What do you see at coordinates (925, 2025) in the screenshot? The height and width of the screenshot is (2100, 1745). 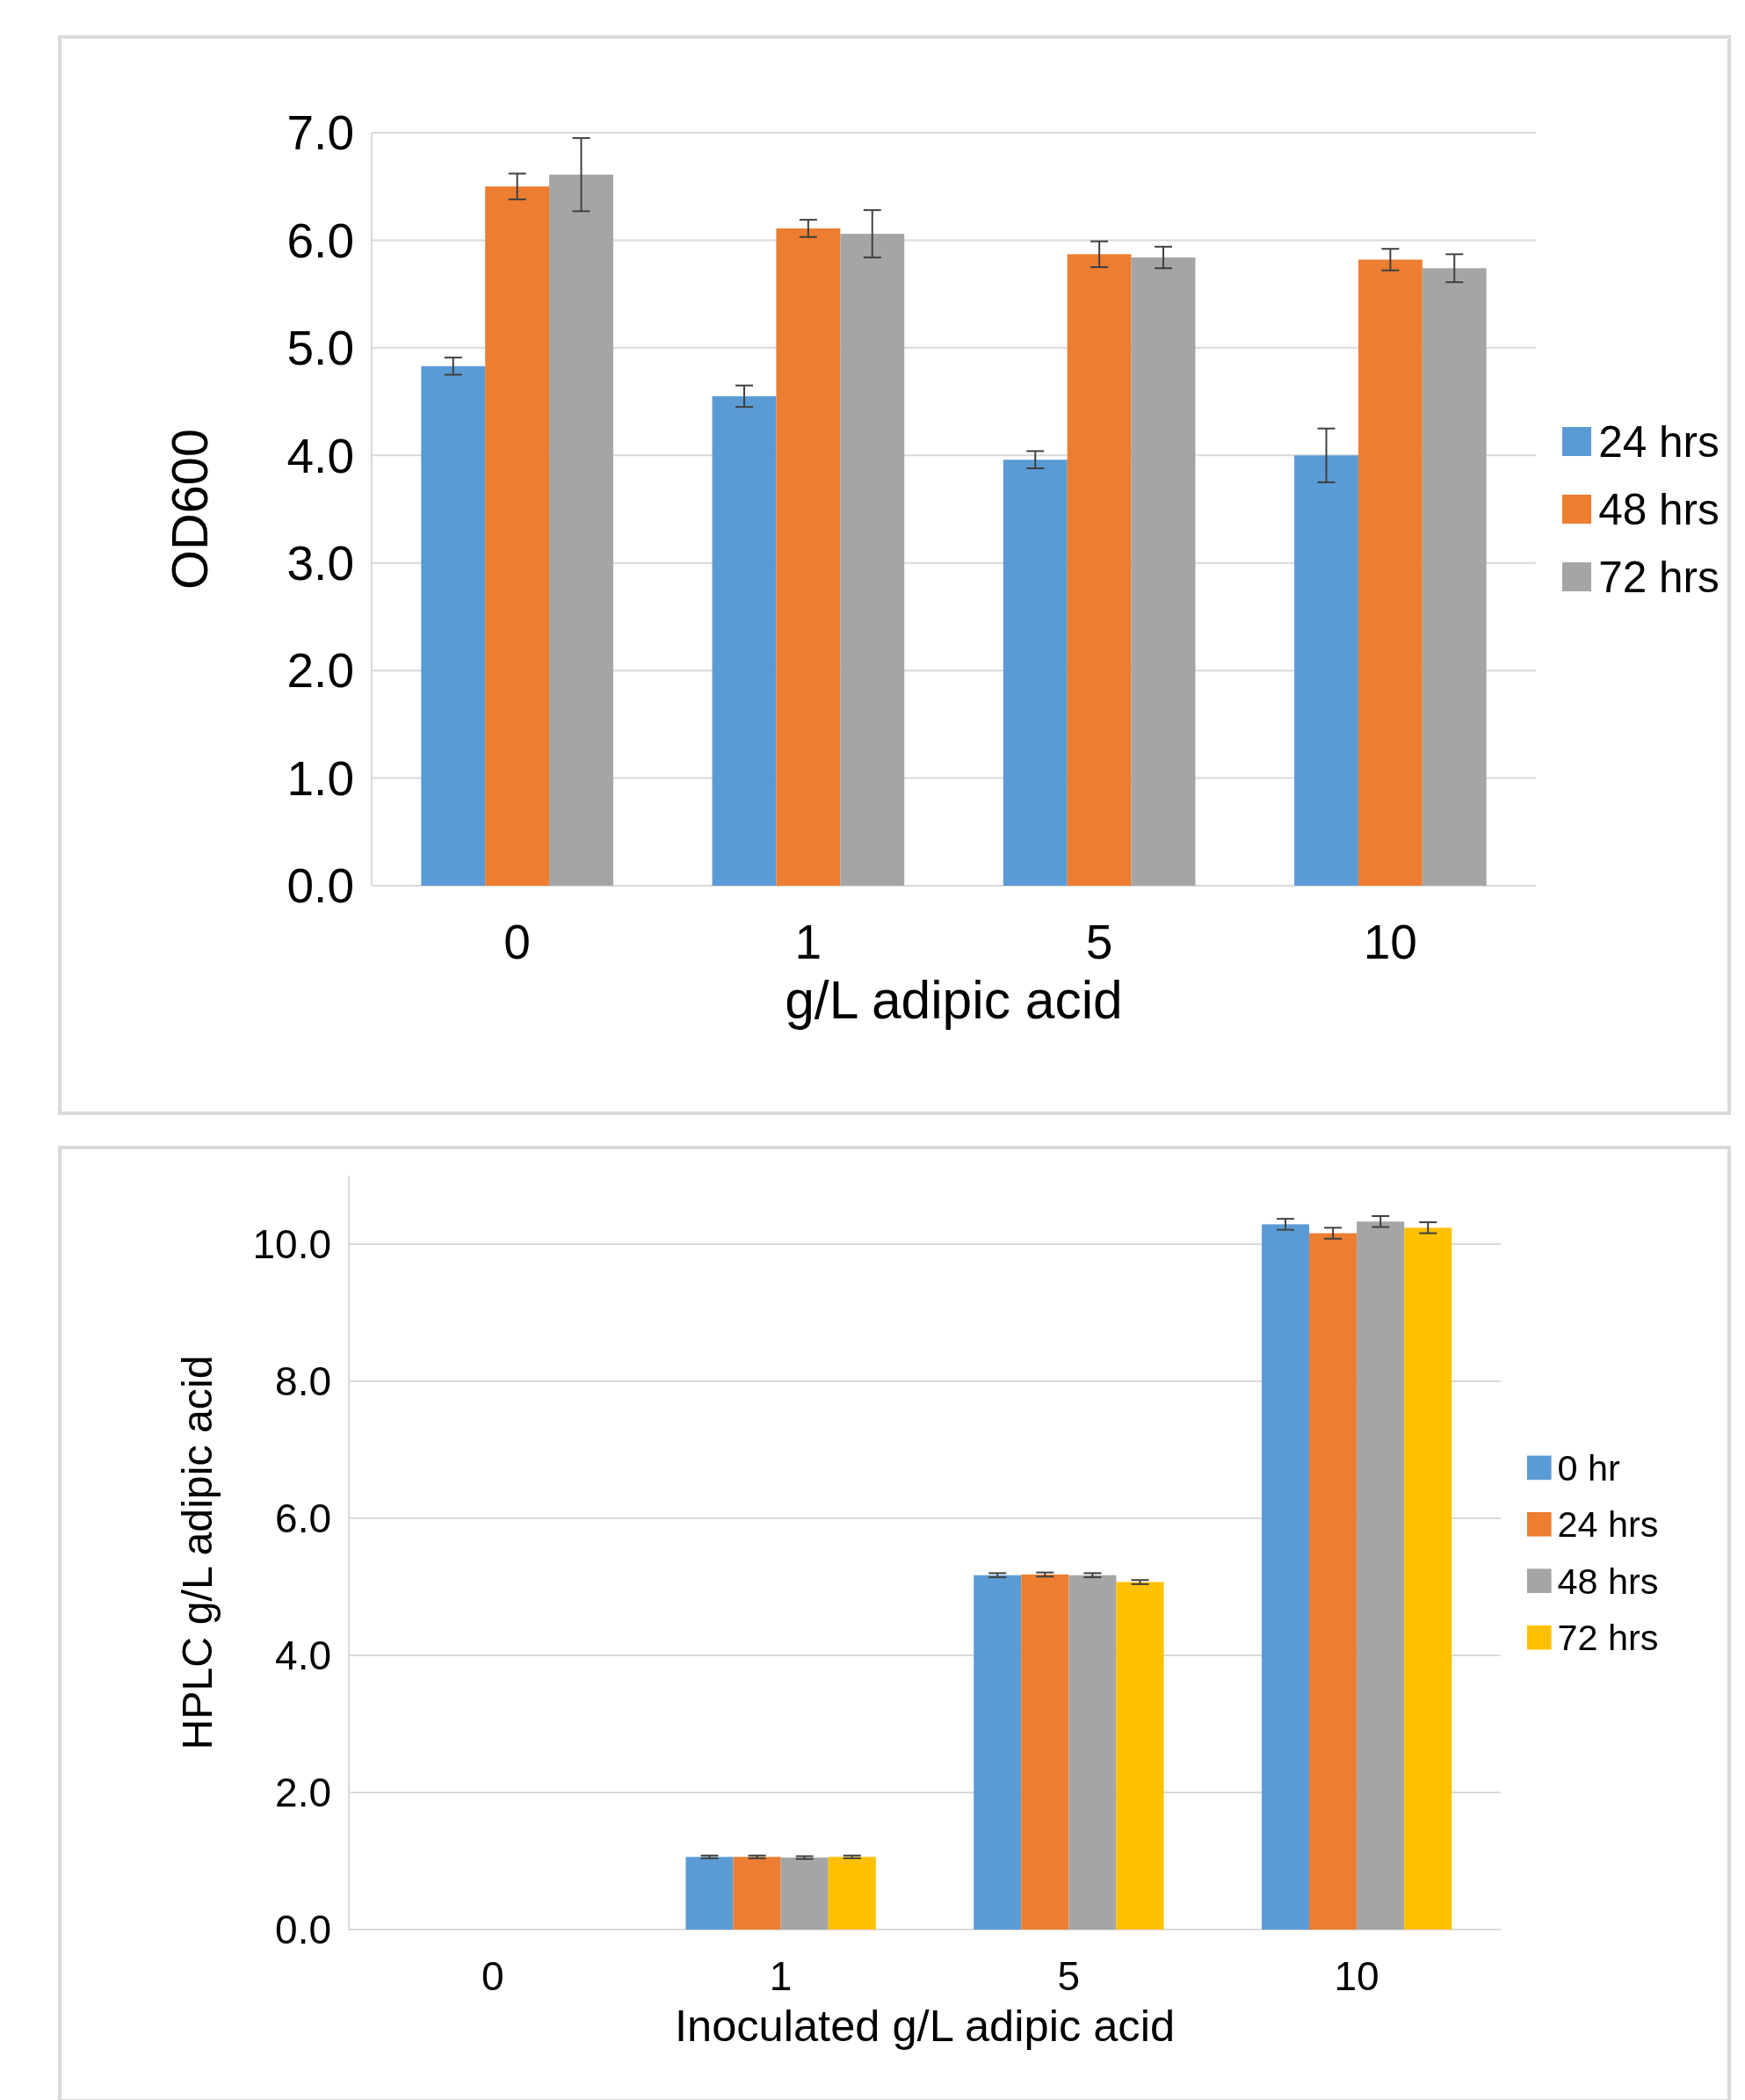 I see `x-axis-title: Inoculated g/L adipic acid` at bounding box center [925, 2025].